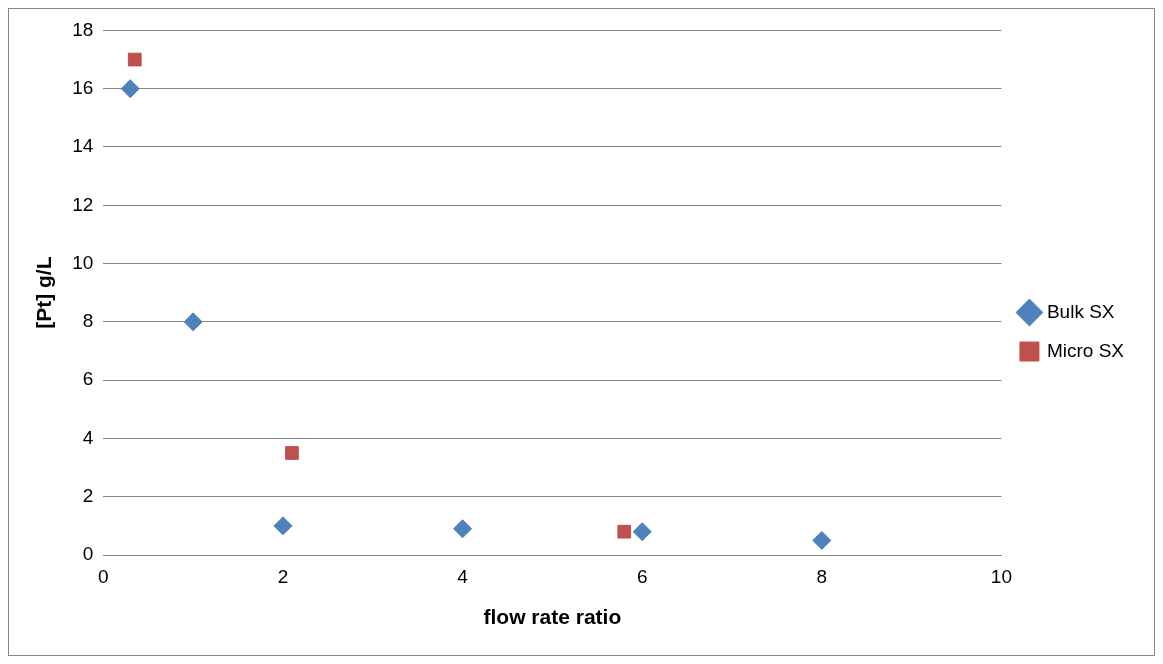  Describe the element at coordinates (83, 204) in the screenshot. I see `y-tick-label: 12` at that location.